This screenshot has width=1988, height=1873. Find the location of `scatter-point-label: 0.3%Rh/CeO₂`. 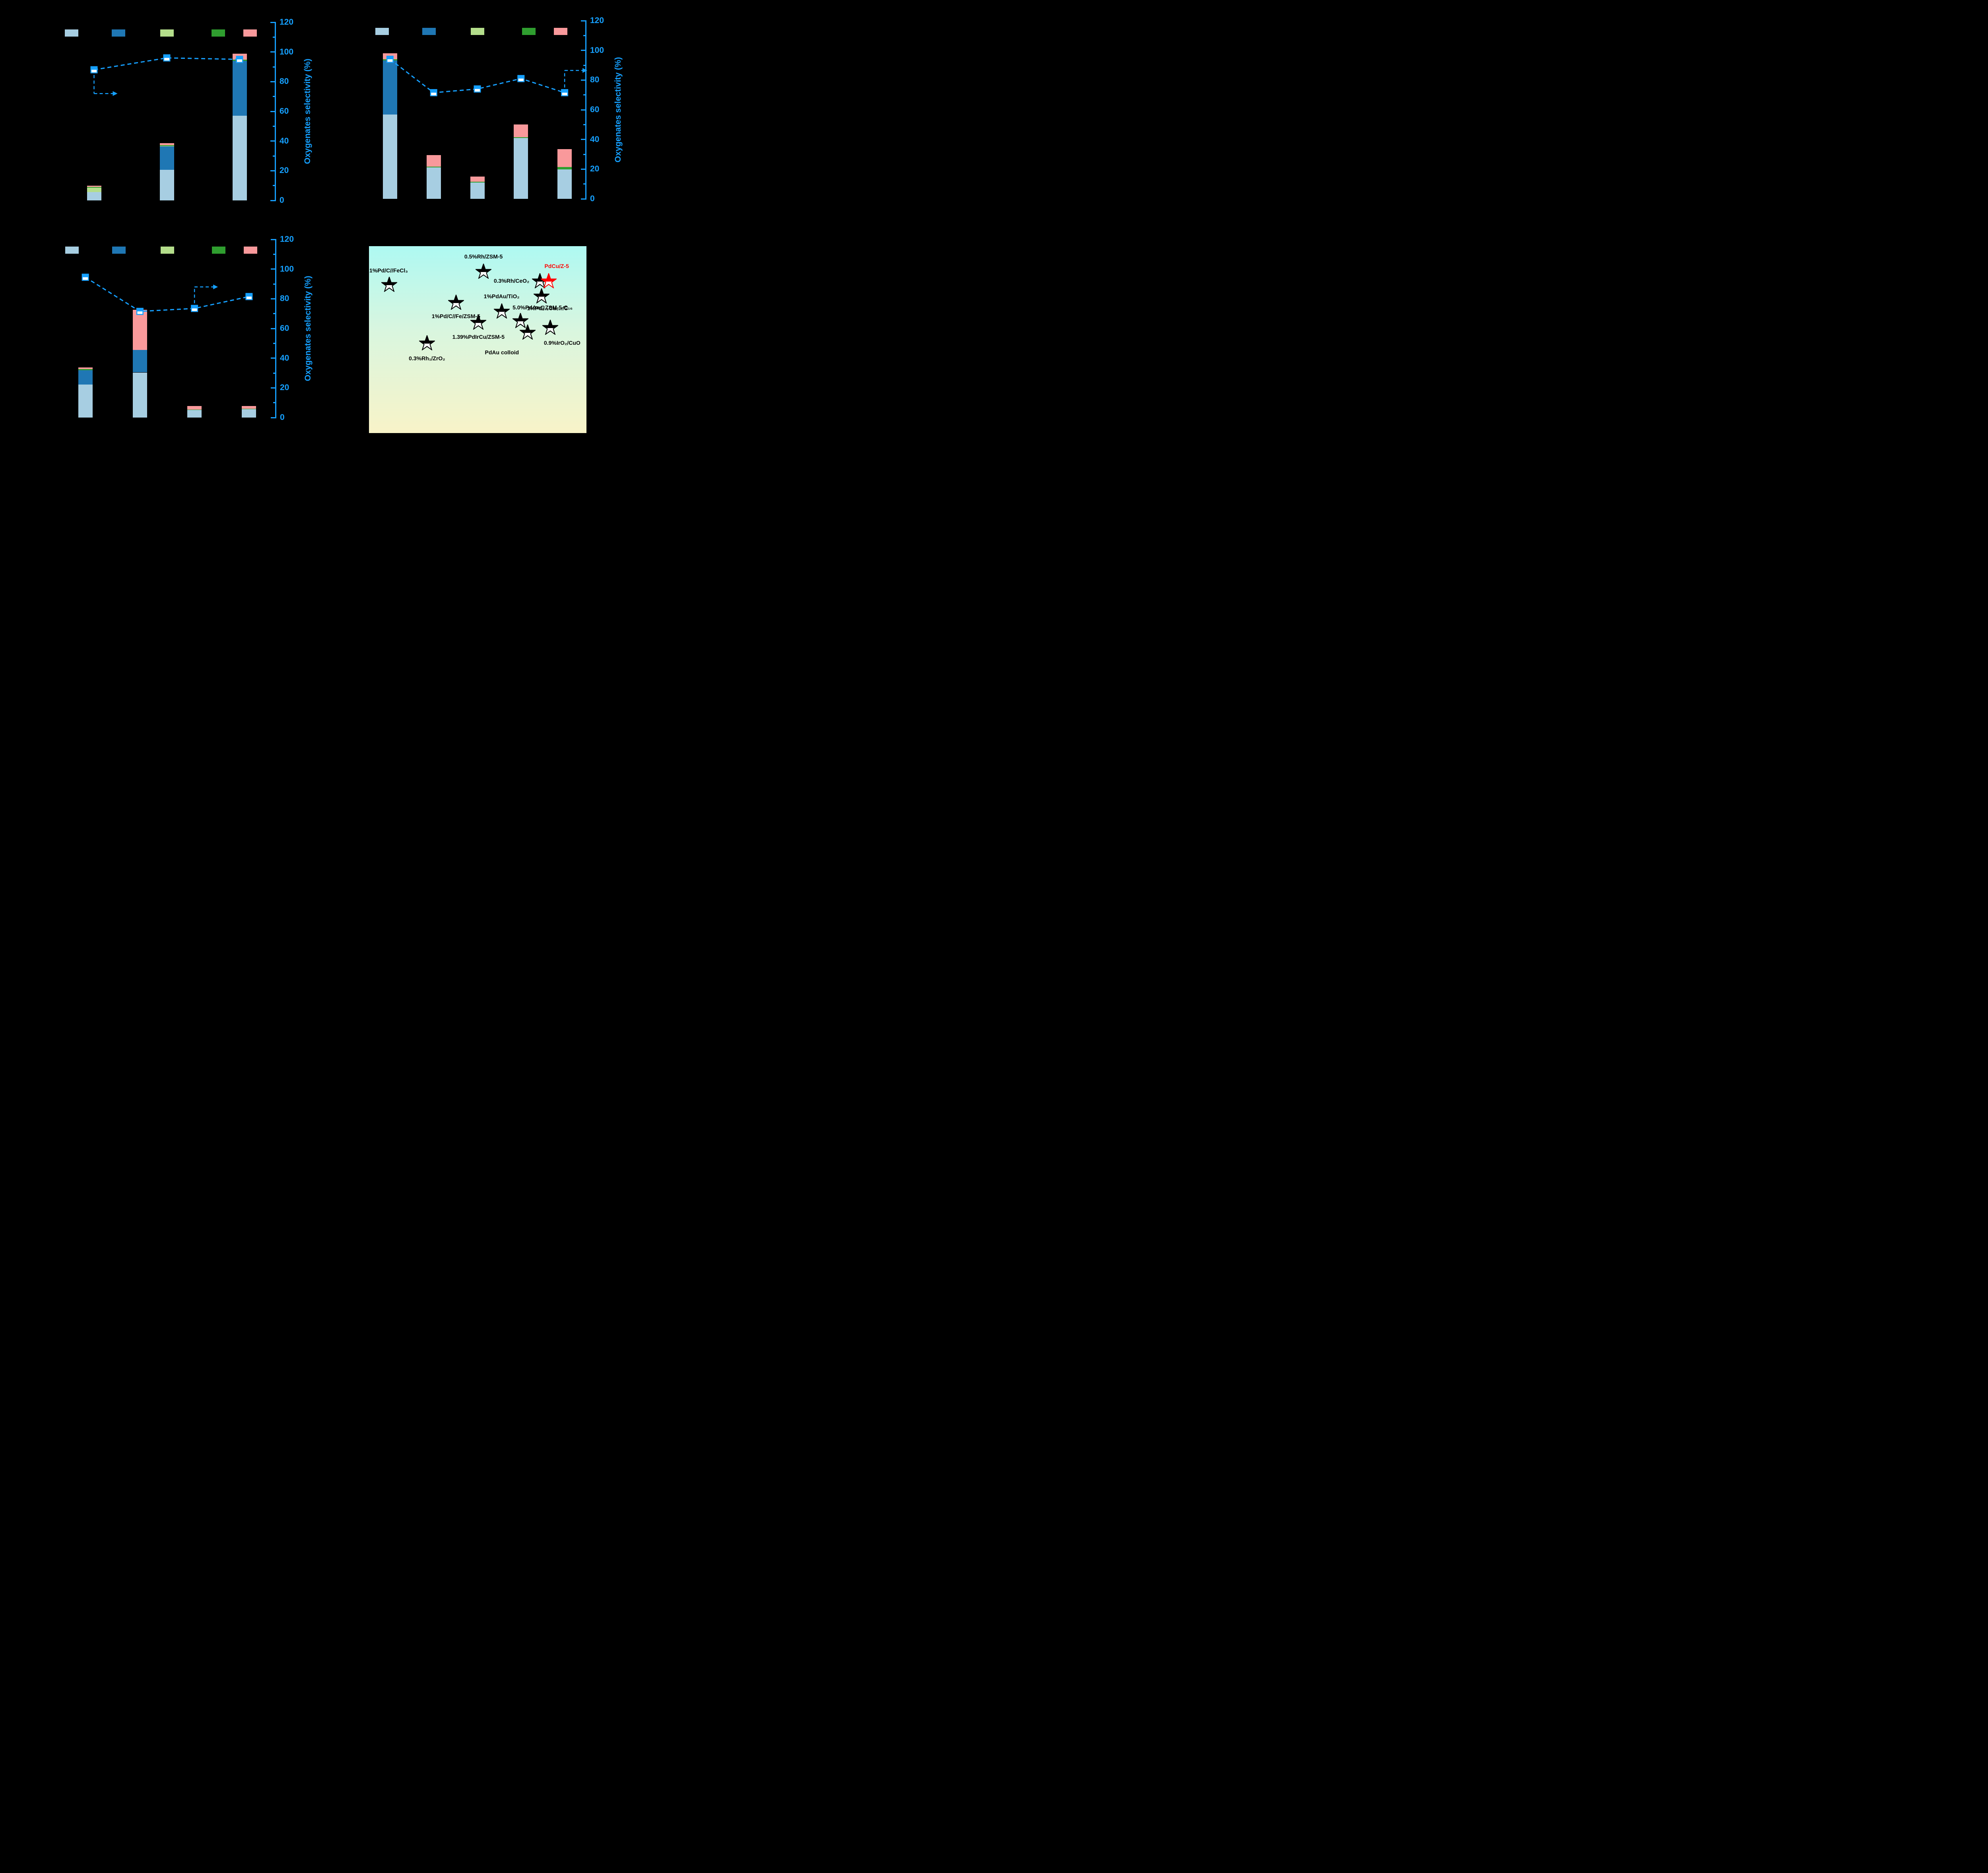

scatter-point-label: 0.3%Rh/CeO₂ is located at coordinates (511, 280).